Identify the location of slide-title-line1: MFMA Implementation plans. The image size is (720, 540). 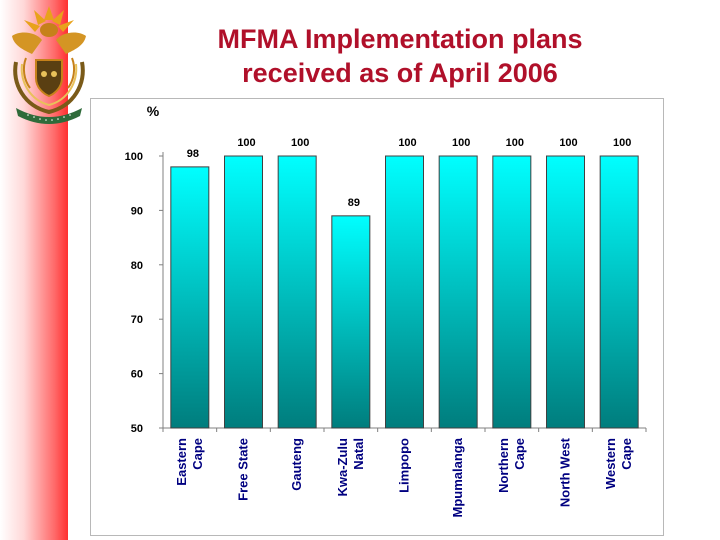
(400, 39).